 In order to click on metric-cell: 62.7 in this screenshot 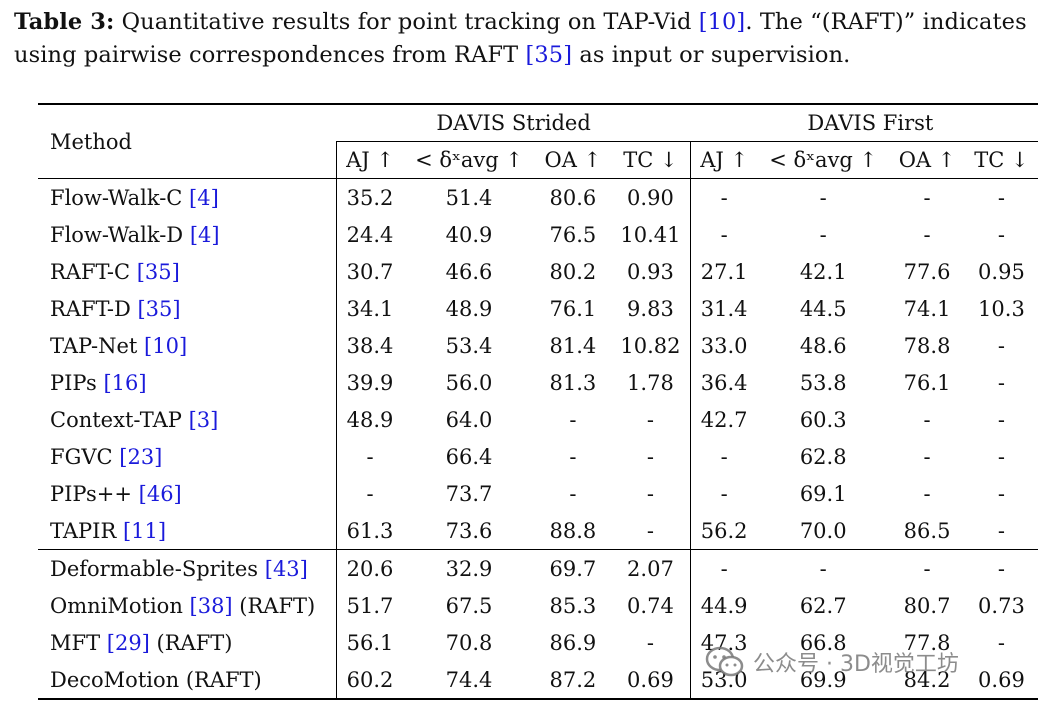, I will do `click(823, 605)`.